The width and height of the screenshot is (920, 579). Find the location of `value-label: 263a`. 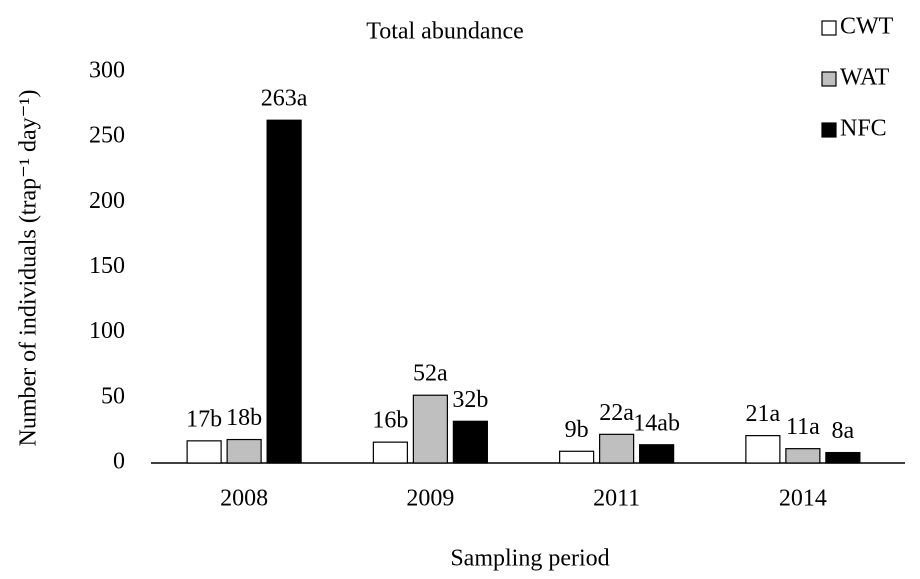

value-label: 263a is located at coordinates (284, 99).